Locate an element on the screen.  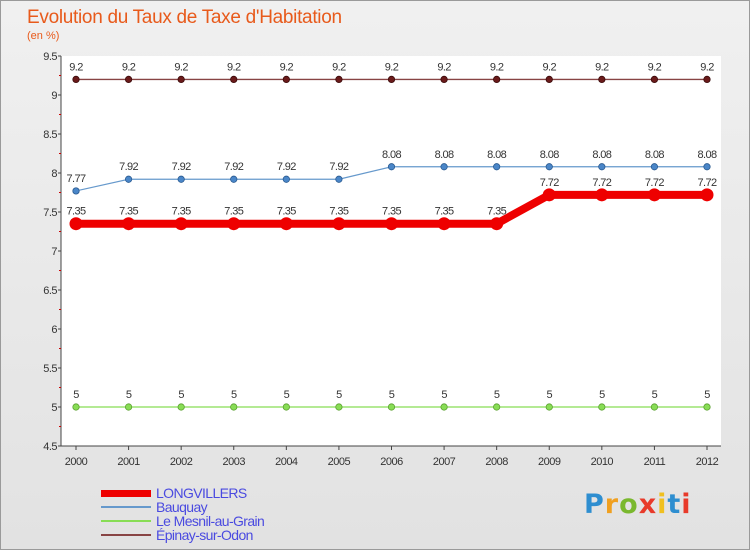
x-tick-label: 2011 is located at coordinates (655, 462).